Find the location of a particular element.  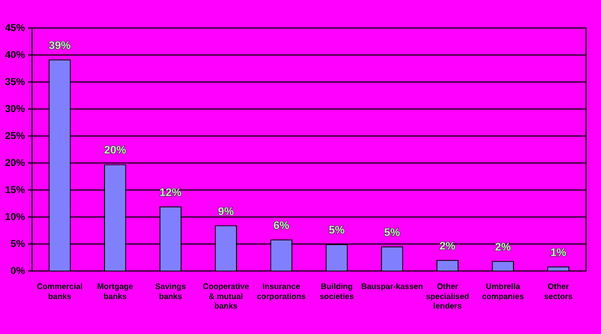

data-label: 2% is located at coordinates (503, 247).